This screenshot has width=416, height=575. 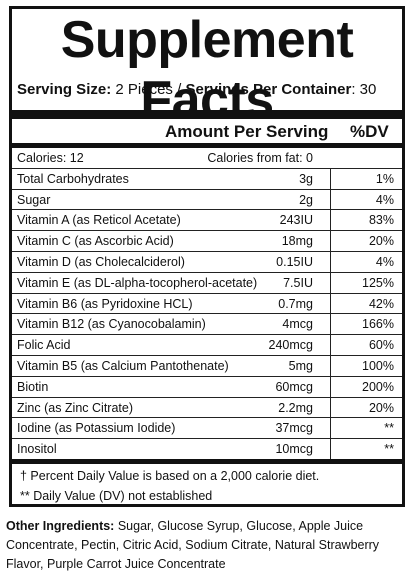 What do you see at coordinates (105, 303) in the screenshot?
I see `nutrient-name: Vitamin B6 (as Pyridoxine HCL)` at bounding box center [105, 303].